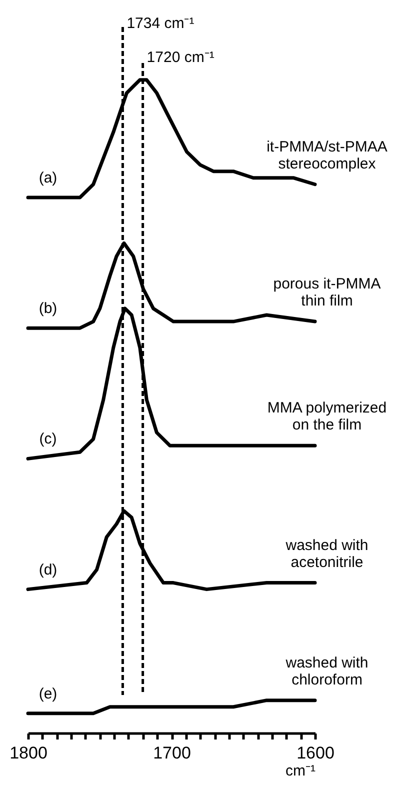 The height and width of the screenshot is (786, 402). I want to click on annotation: washed with acetonitrile, so click(326, 553).